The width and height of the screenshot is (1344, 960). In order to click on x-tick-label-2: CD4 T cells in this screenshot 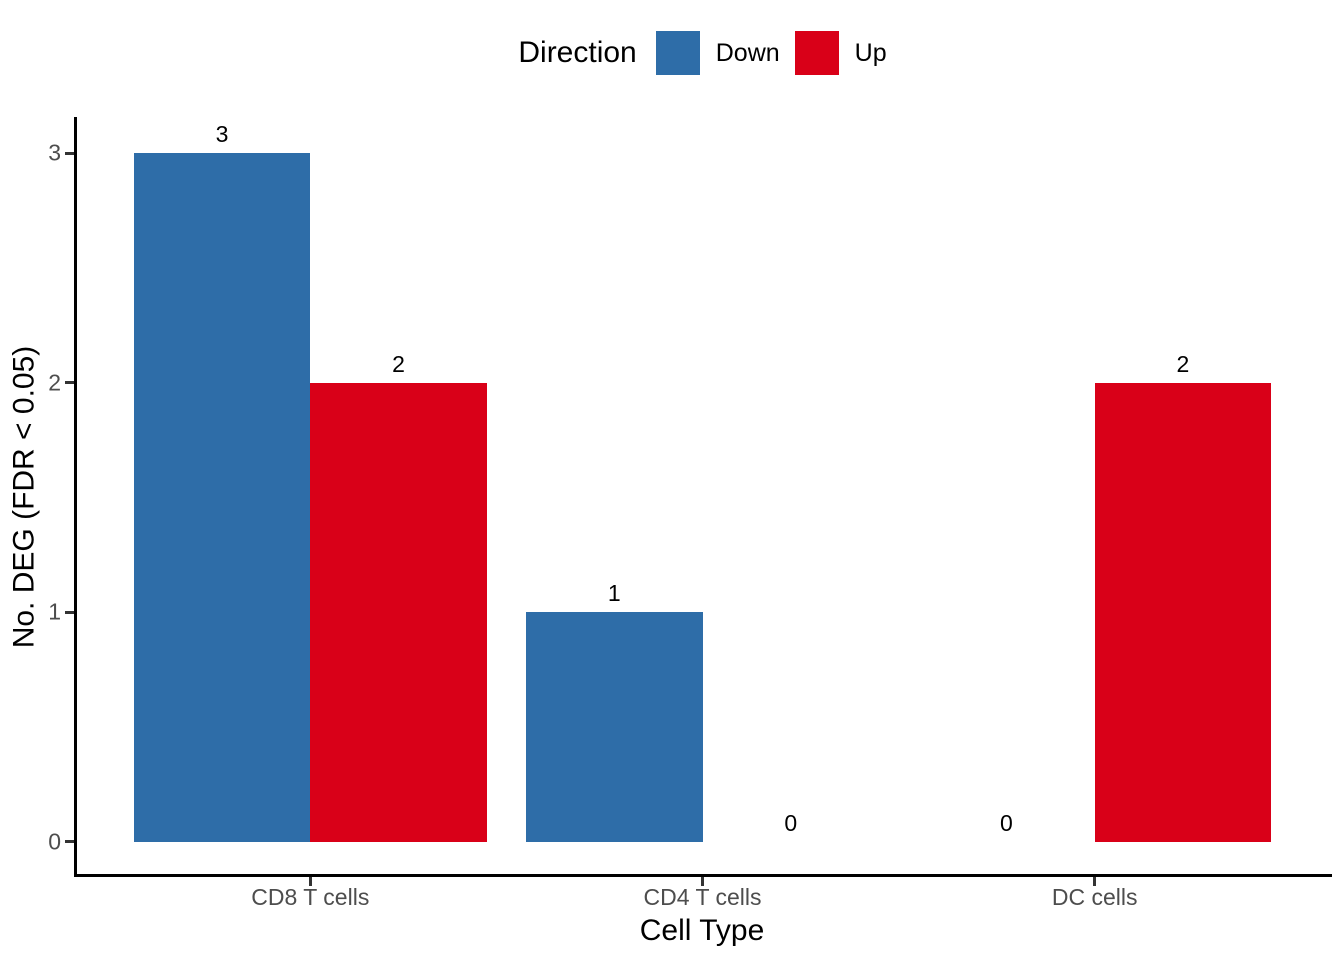, I will do `click(702, 897)`.